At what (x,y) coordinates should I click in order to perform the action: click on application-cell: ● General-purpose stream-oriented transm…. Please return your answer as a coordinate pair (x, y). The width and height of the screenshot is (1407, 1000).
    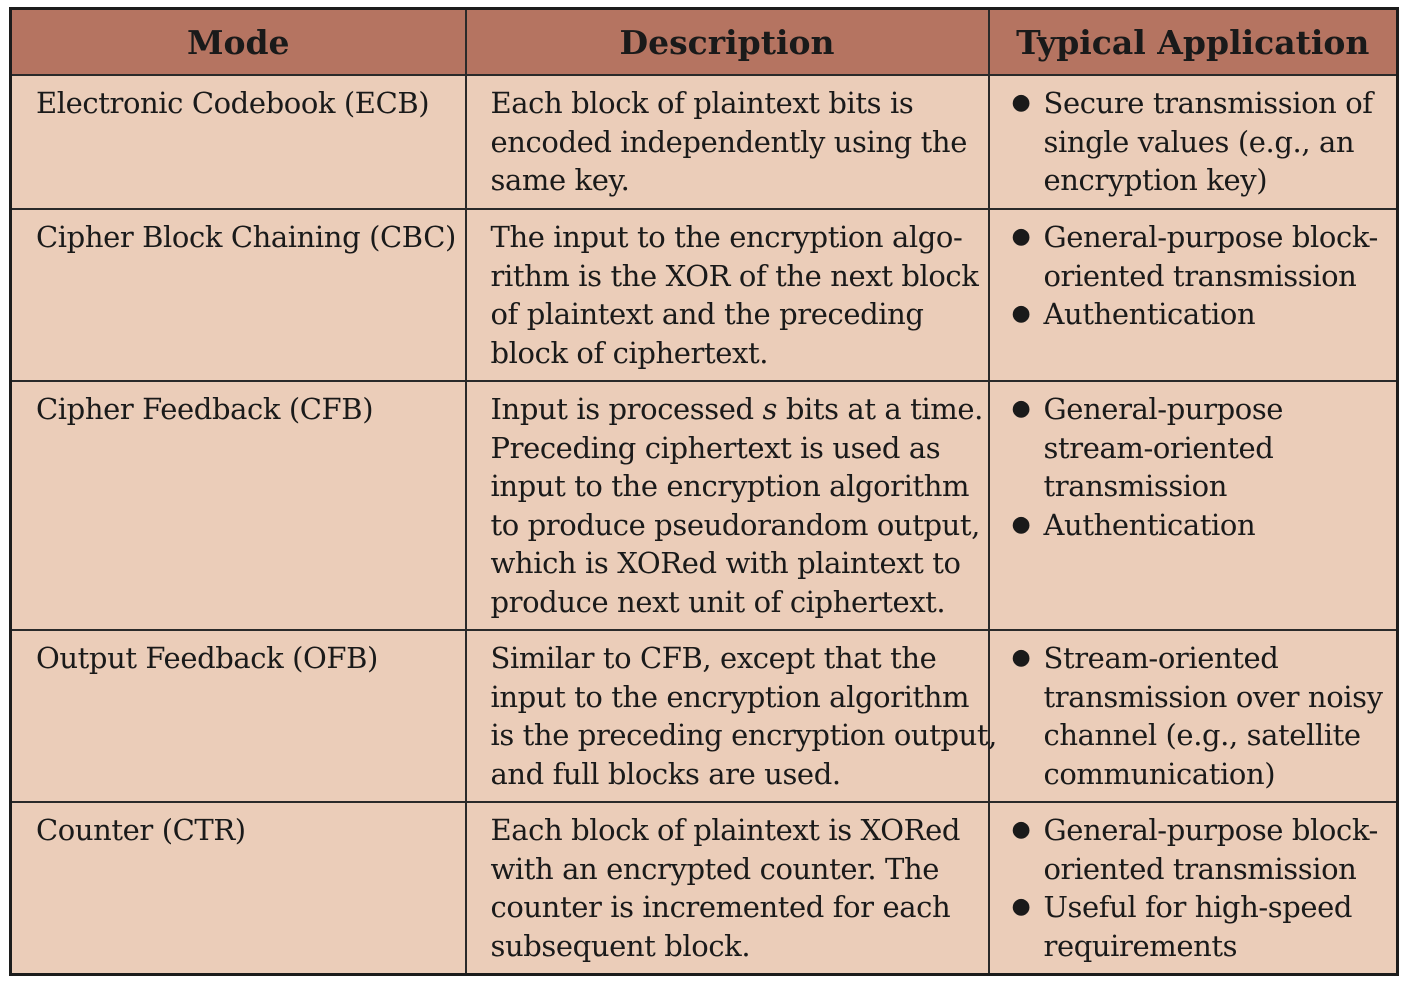
    Looking at the image, I should click on (1193, 505).